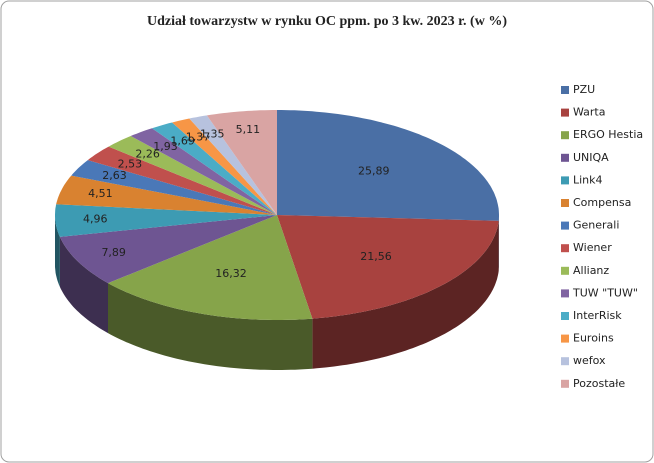 The image size is (654, 463). What do you see at coordinates (588, 179) in the screenshot?
I see `legend-label: Link4` at bounding box center [588, 179].